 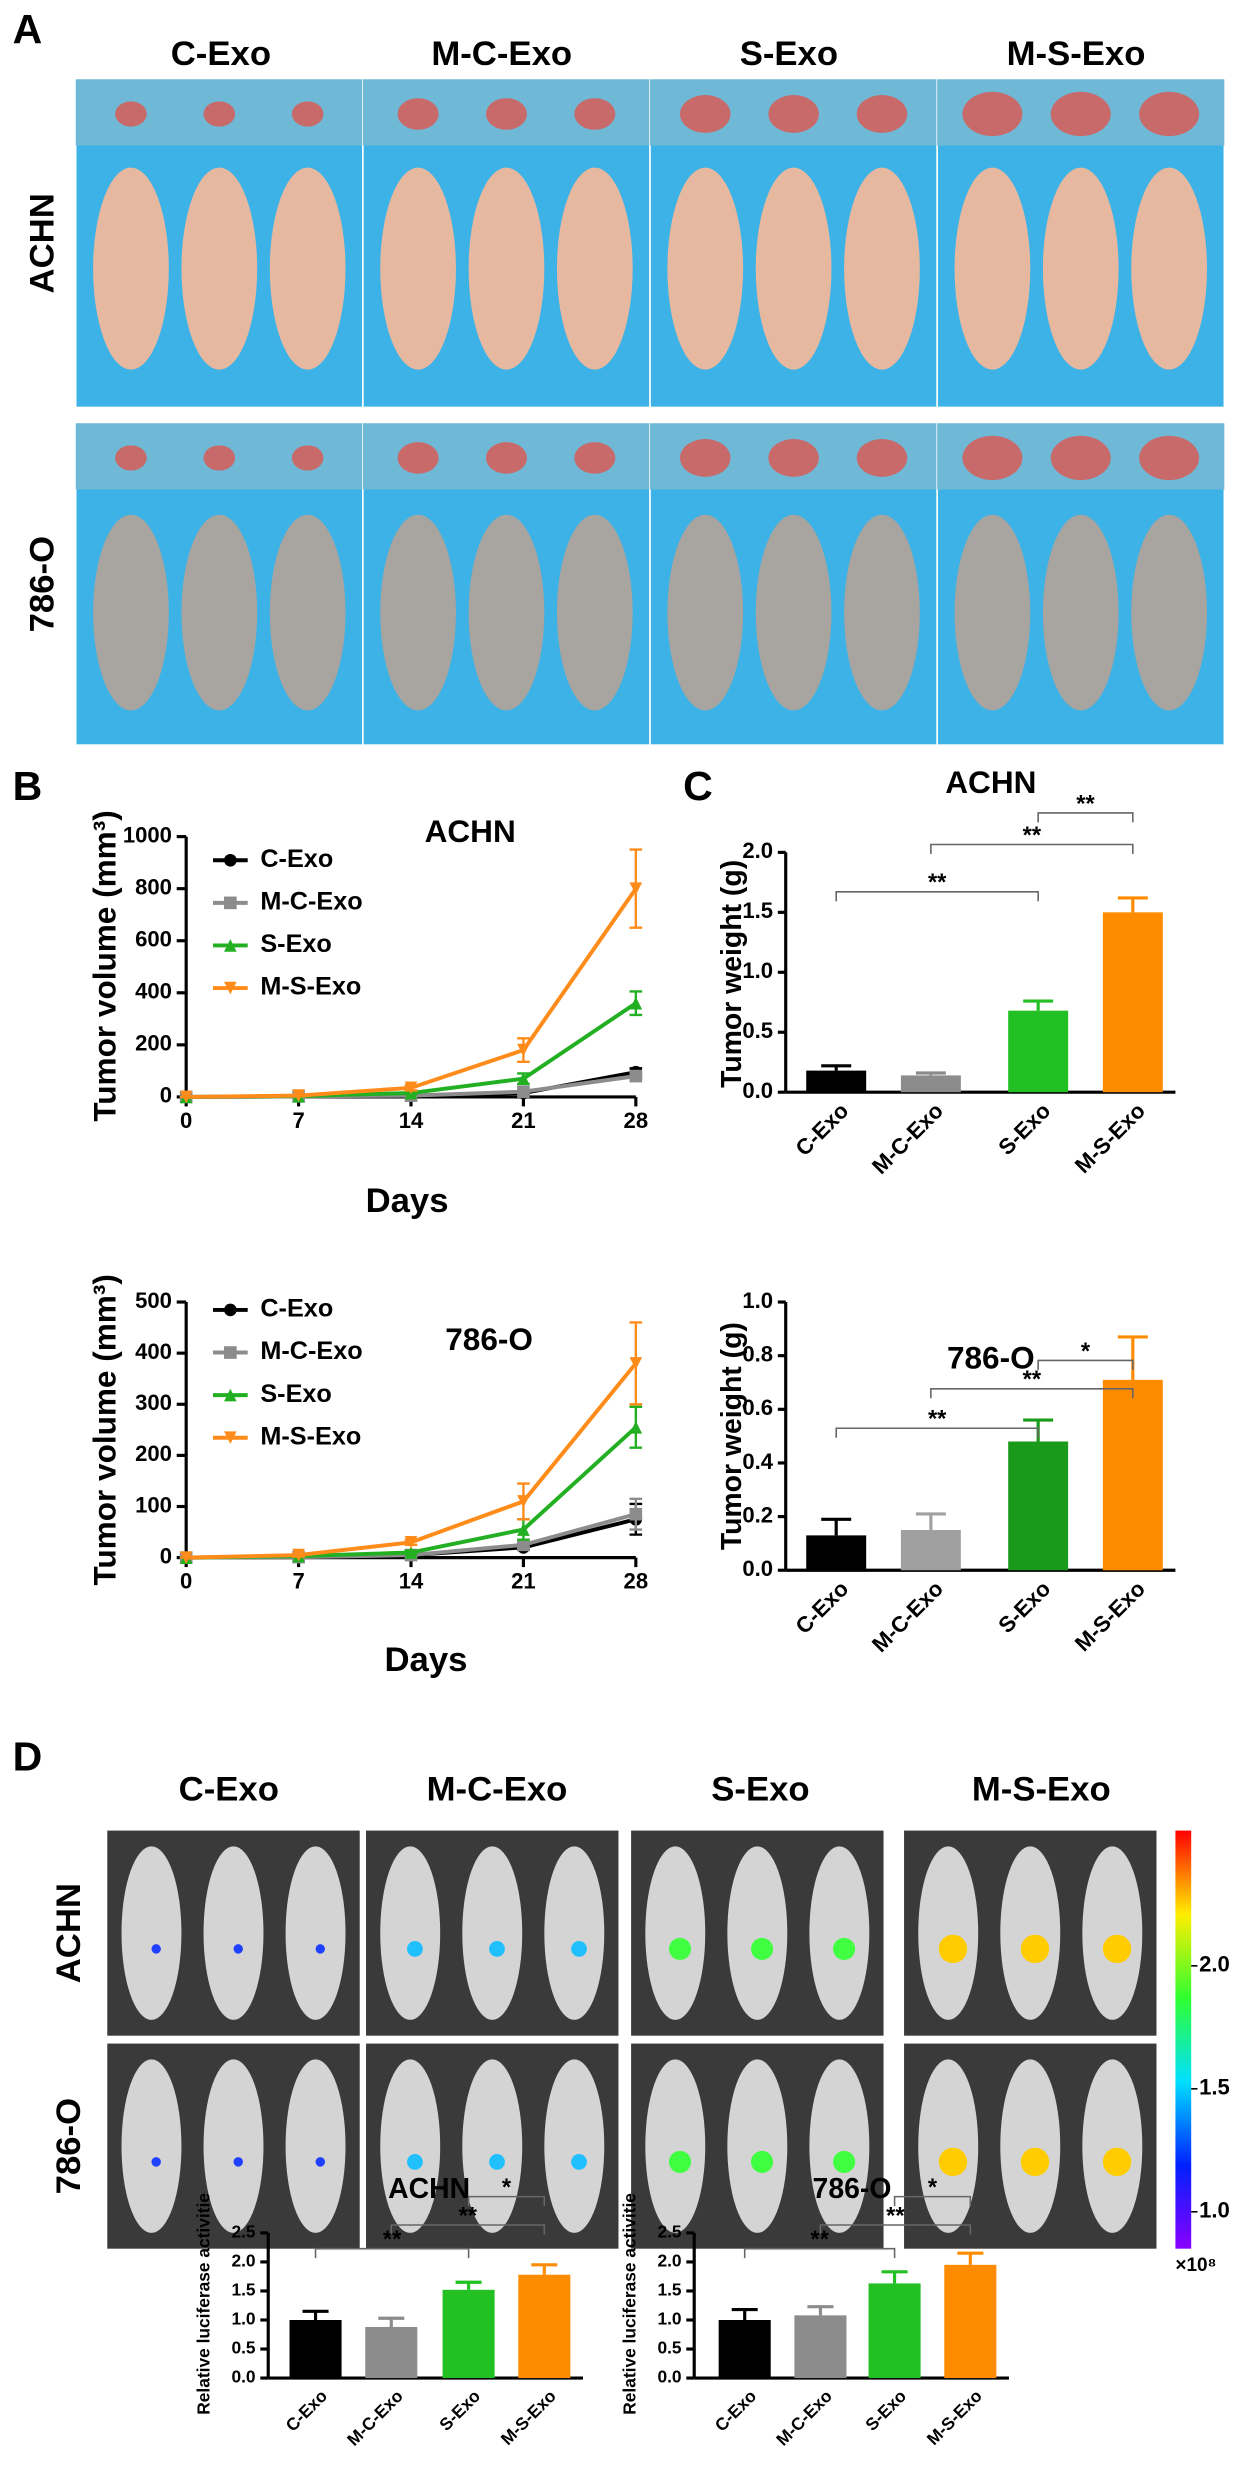 I want to click on legend-label: S-Exo, so click(x=296, y=1394).